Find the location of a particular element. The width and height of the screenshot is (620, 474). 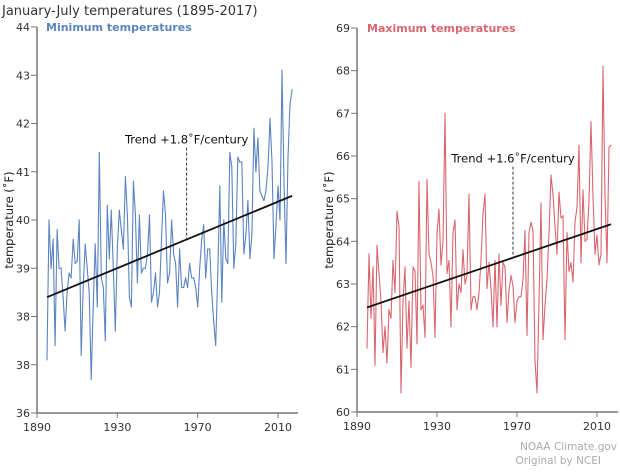

y-tick-label: 40 is located at coordinates (23, 220).